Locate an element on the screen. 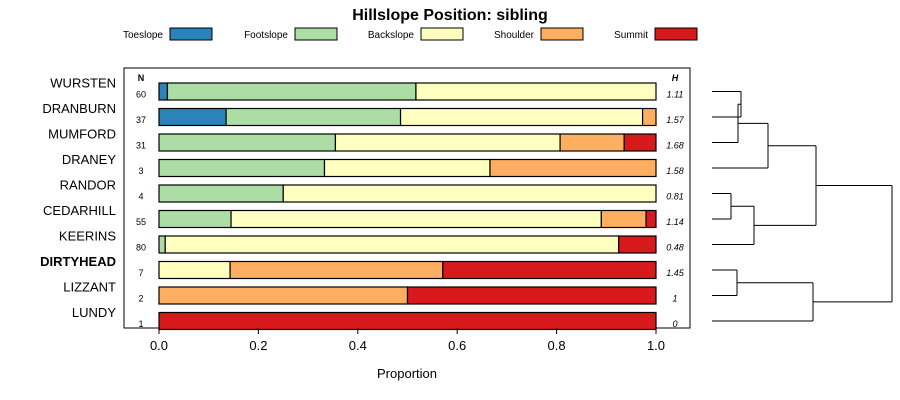  legend-swatch-backslope is located at coordinates (442, 34).